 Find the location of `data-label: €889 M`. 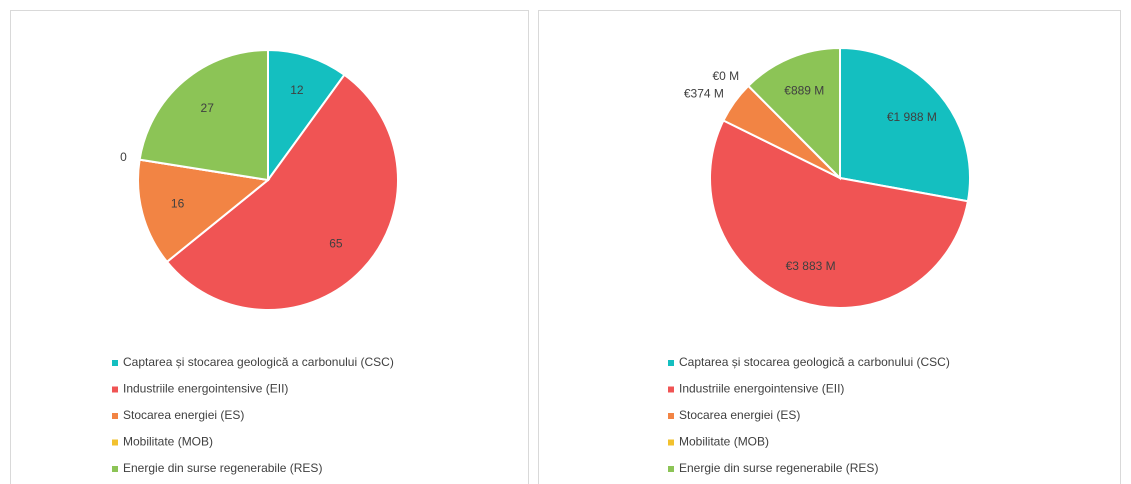

data-label: €889 M is located at coordinates (804, 91).